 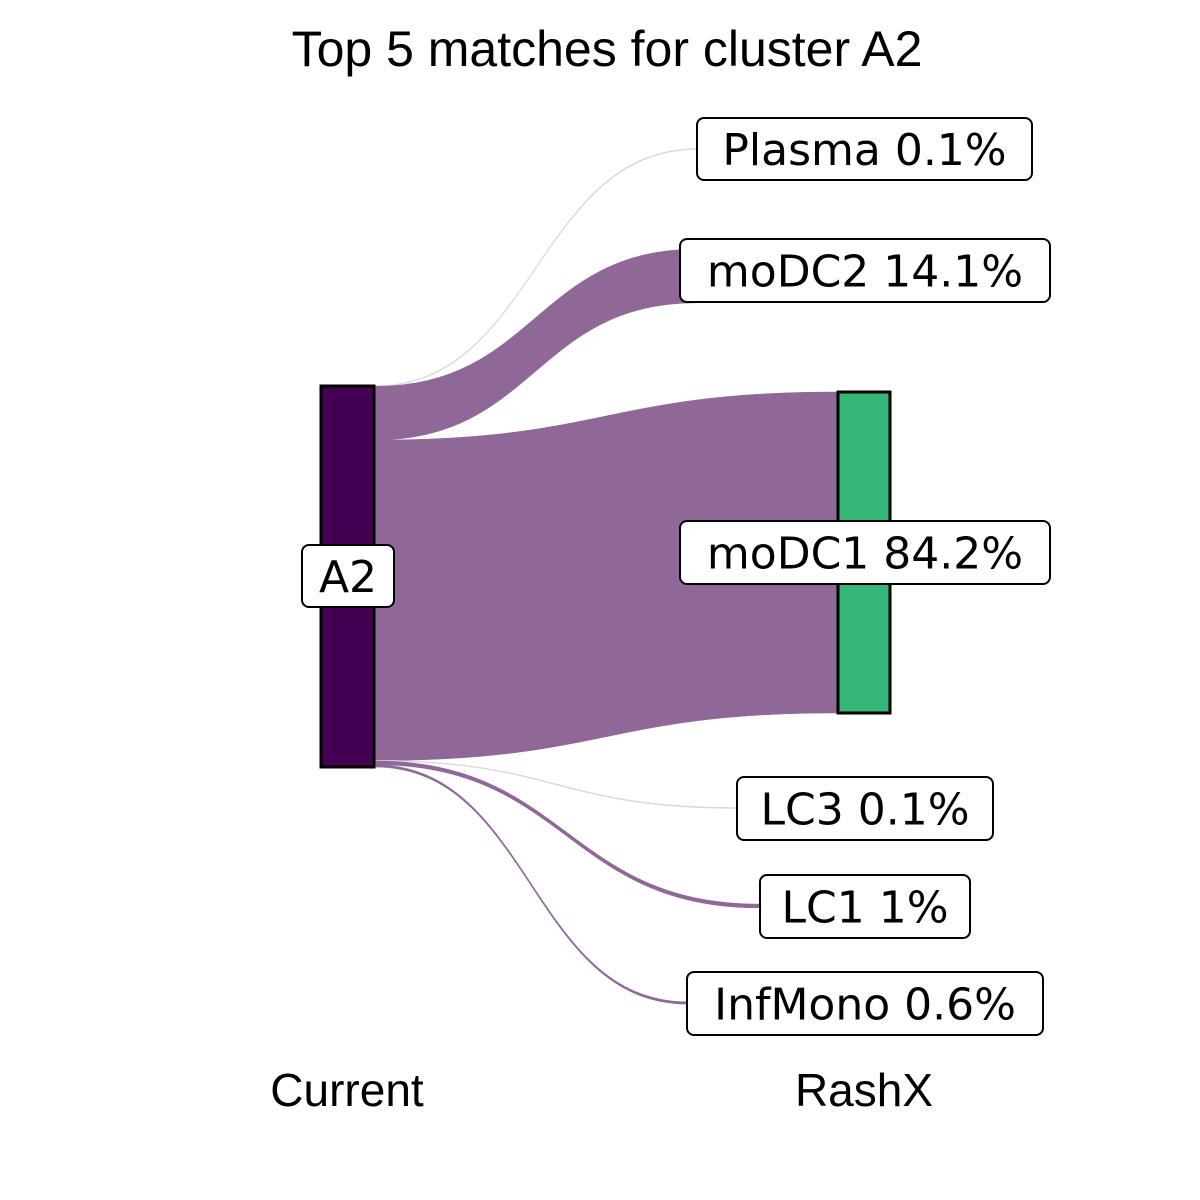 I want to click on label-lc1: LC1 1%, so click(x=864, y=908).